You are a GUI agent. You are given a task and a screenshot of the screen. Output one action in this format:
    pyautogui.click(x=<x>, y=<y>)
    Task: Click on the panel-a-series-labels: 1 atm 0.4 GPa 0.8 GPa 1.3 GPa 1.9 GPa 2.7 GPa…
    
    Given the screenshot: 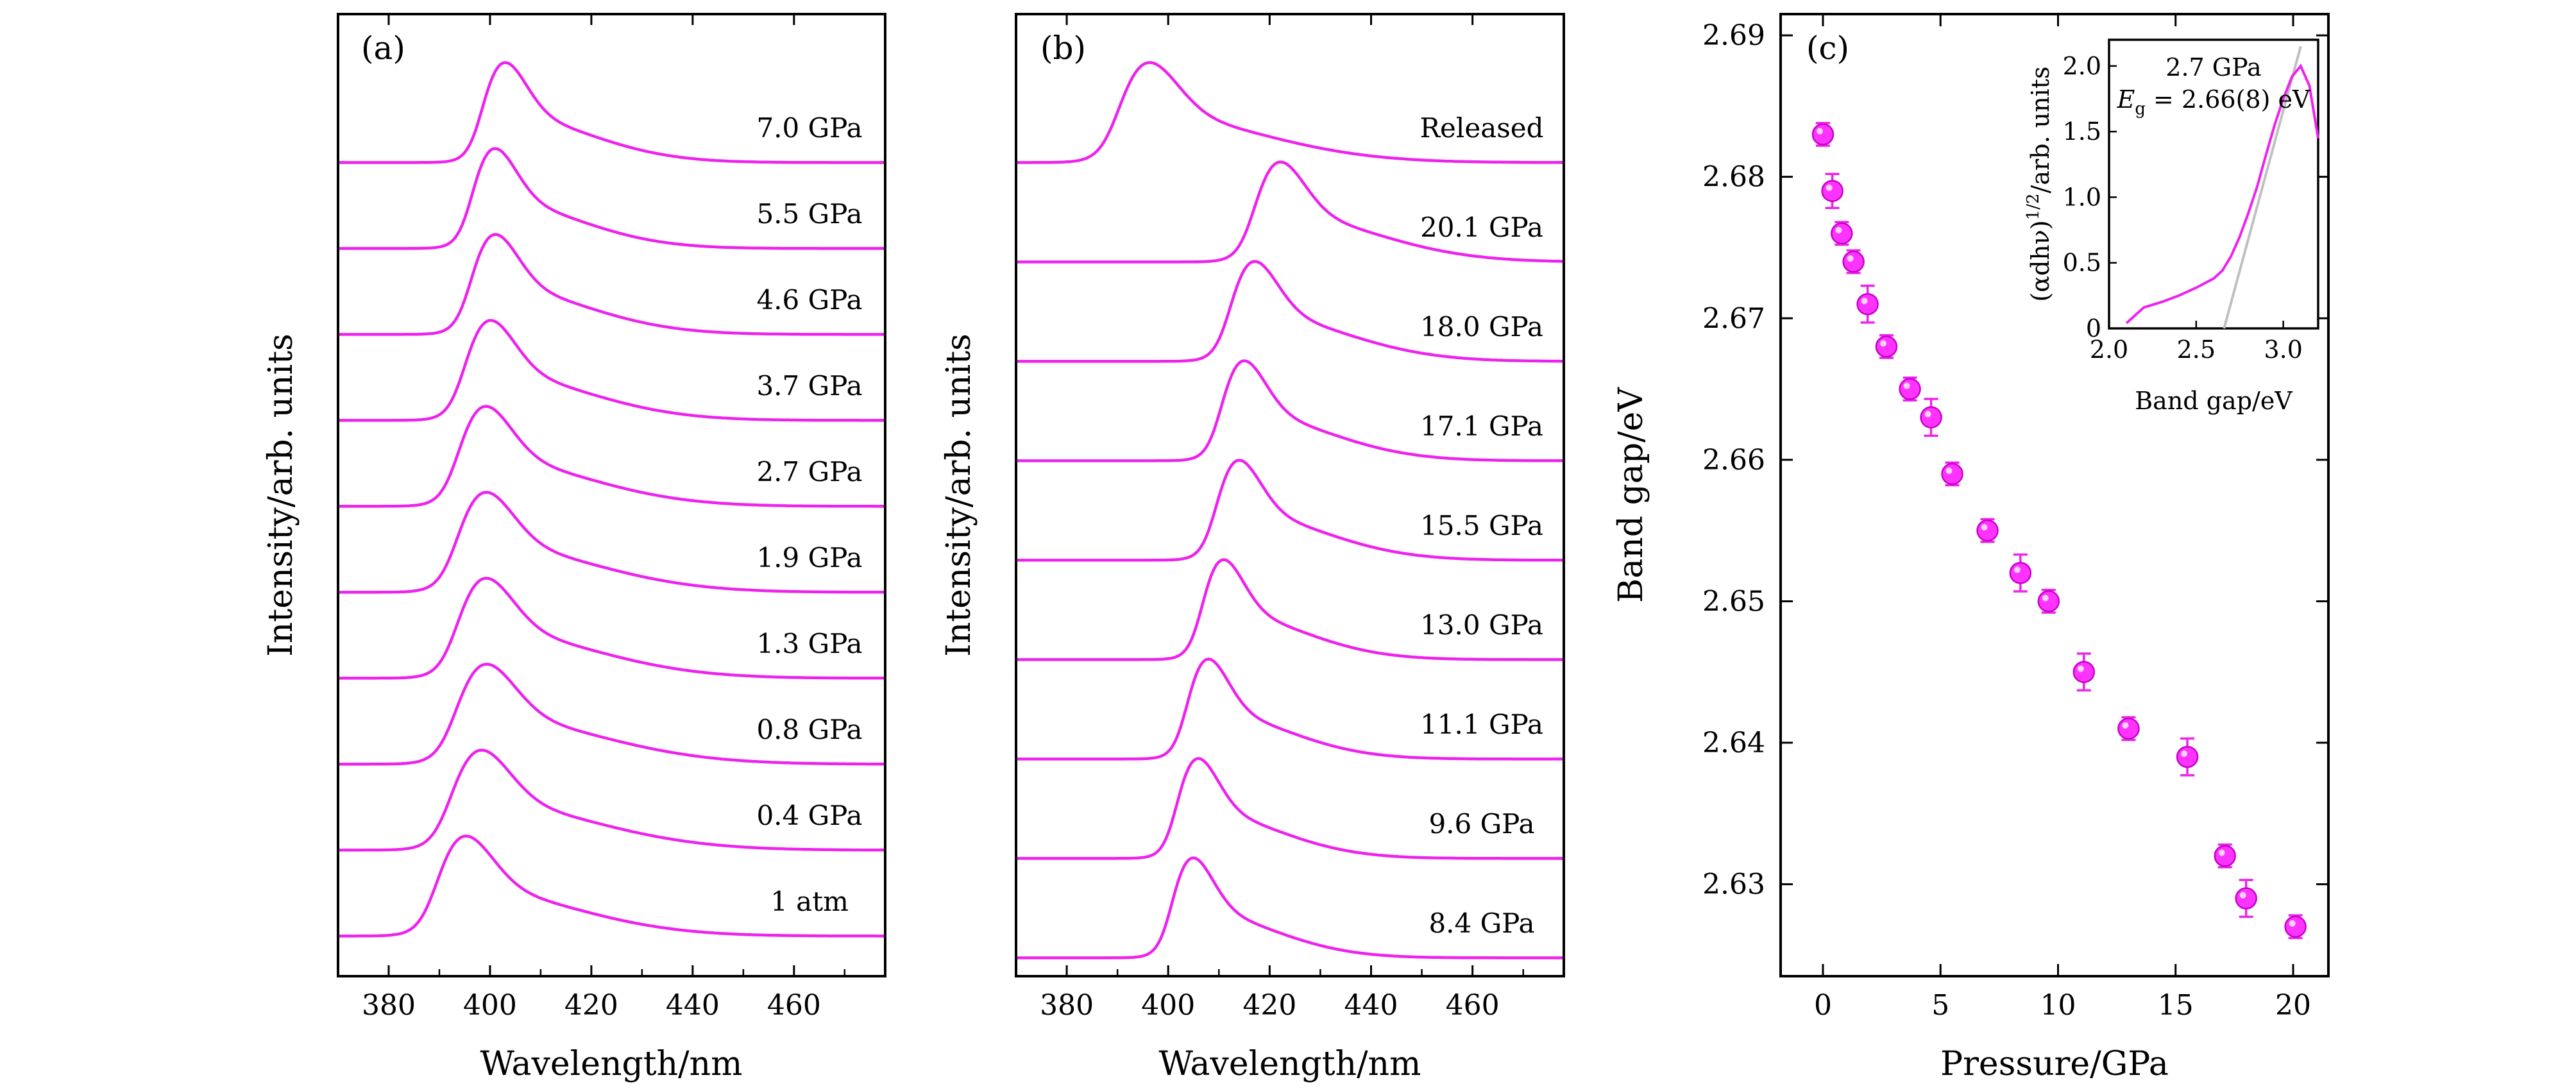 What is the action you would take?
    pyautogui.click(x=809, y=514)
    